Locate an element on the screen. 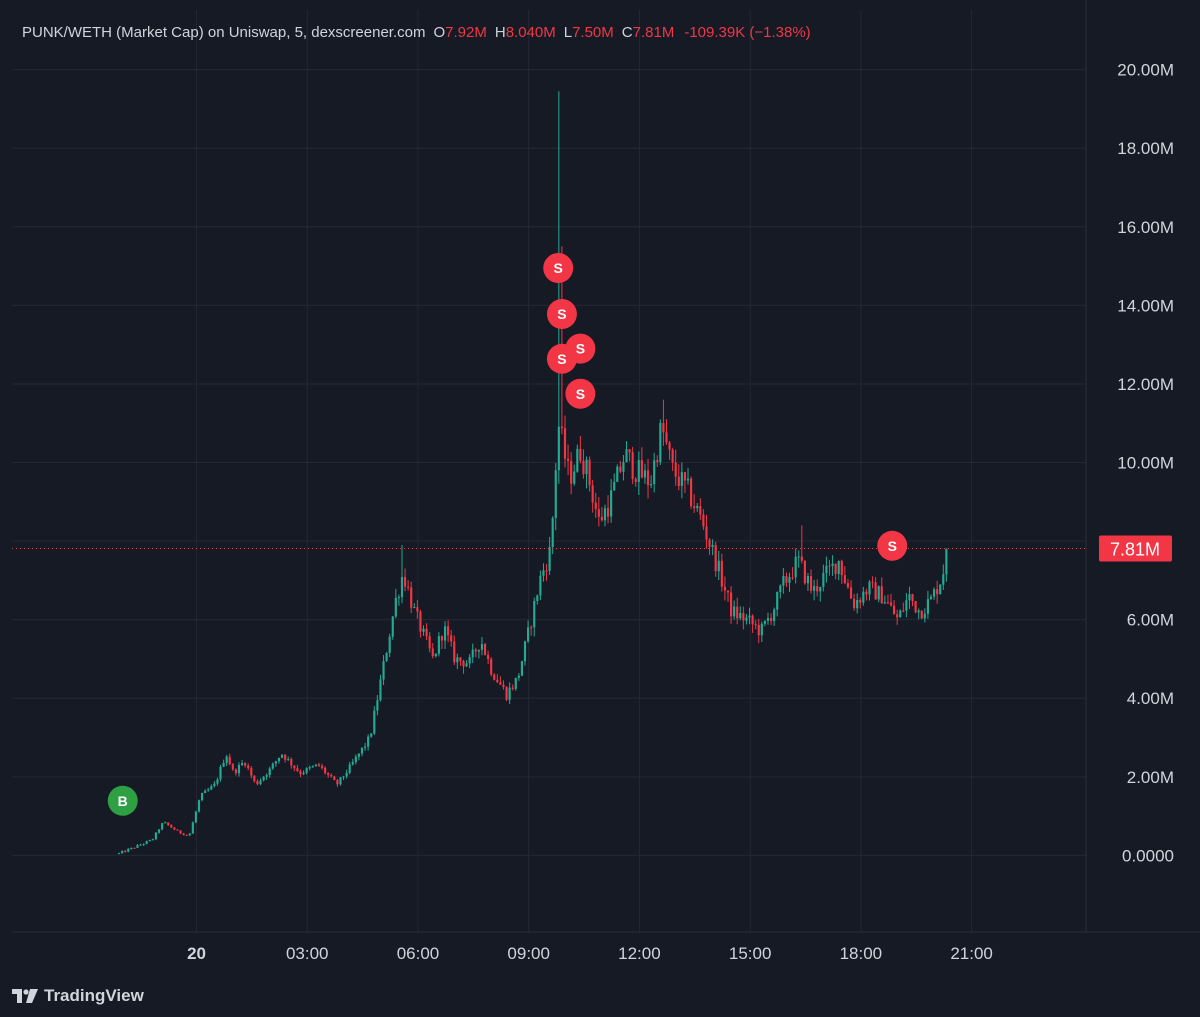 This screenshot has width=1200, height=1017. svg-text: B is located at coordinates (123, 801).